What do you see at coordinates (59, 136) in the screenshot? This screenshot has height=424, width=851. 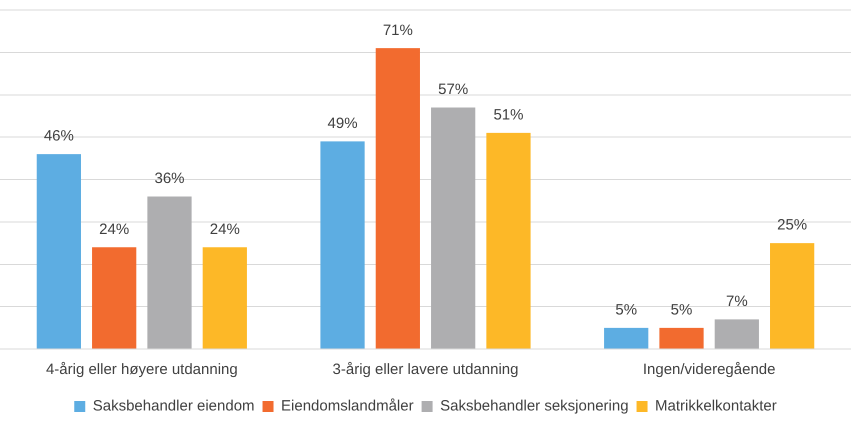 I see `data-label: 46%` at bounding box center [59, 136].